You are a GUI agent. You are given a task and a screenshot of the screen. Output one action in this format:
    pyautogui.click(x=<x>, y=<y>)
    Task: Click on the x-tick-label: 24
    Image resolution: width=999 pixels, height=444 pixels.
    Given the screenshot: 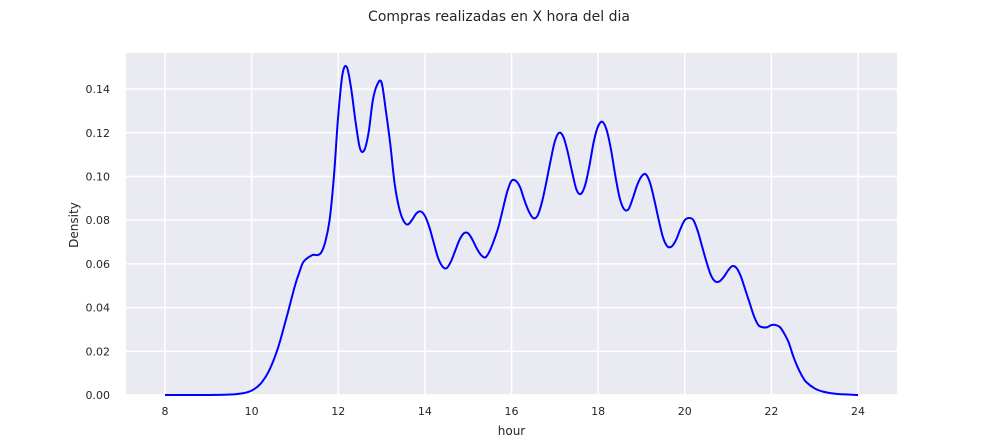 What is the action you would take?
    pyautogui.click(x=858, y=411)
    